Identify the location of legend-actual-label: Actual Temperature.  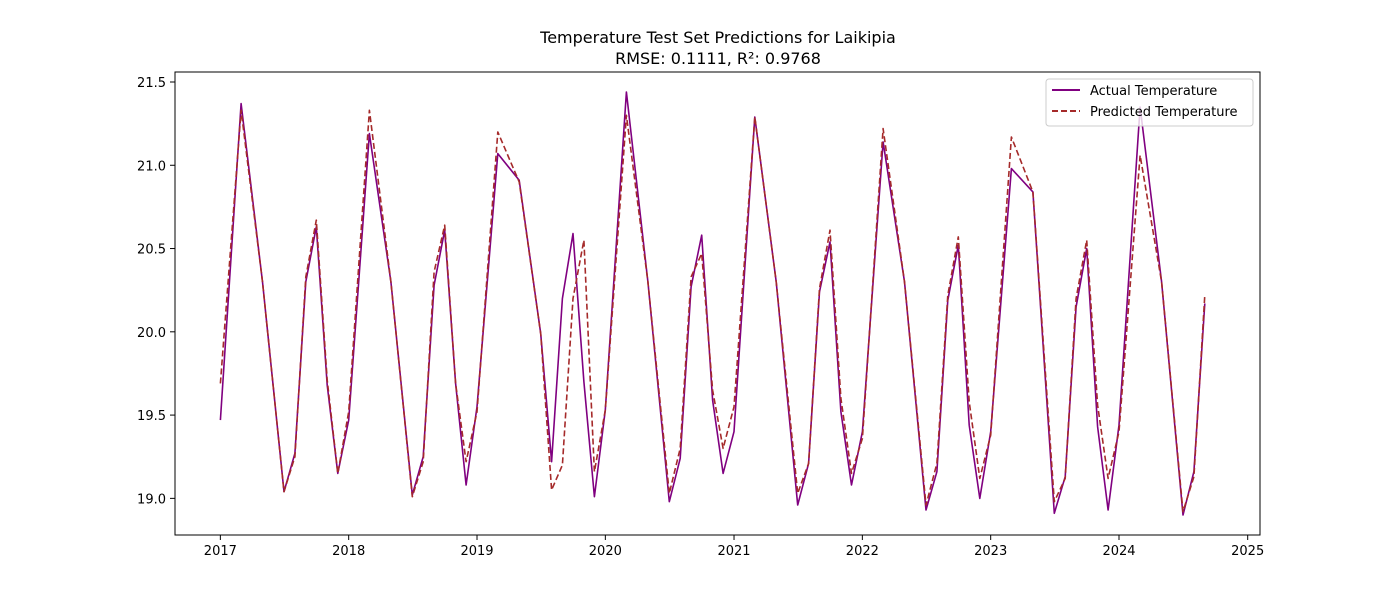
(1153, 91).